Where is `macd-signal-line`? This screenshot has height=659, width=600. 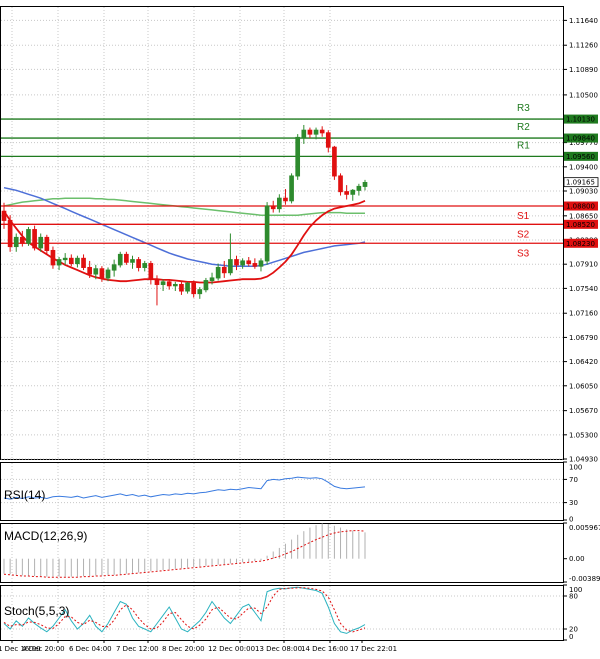
macd-signal-line is located at coordinates (184, 554).